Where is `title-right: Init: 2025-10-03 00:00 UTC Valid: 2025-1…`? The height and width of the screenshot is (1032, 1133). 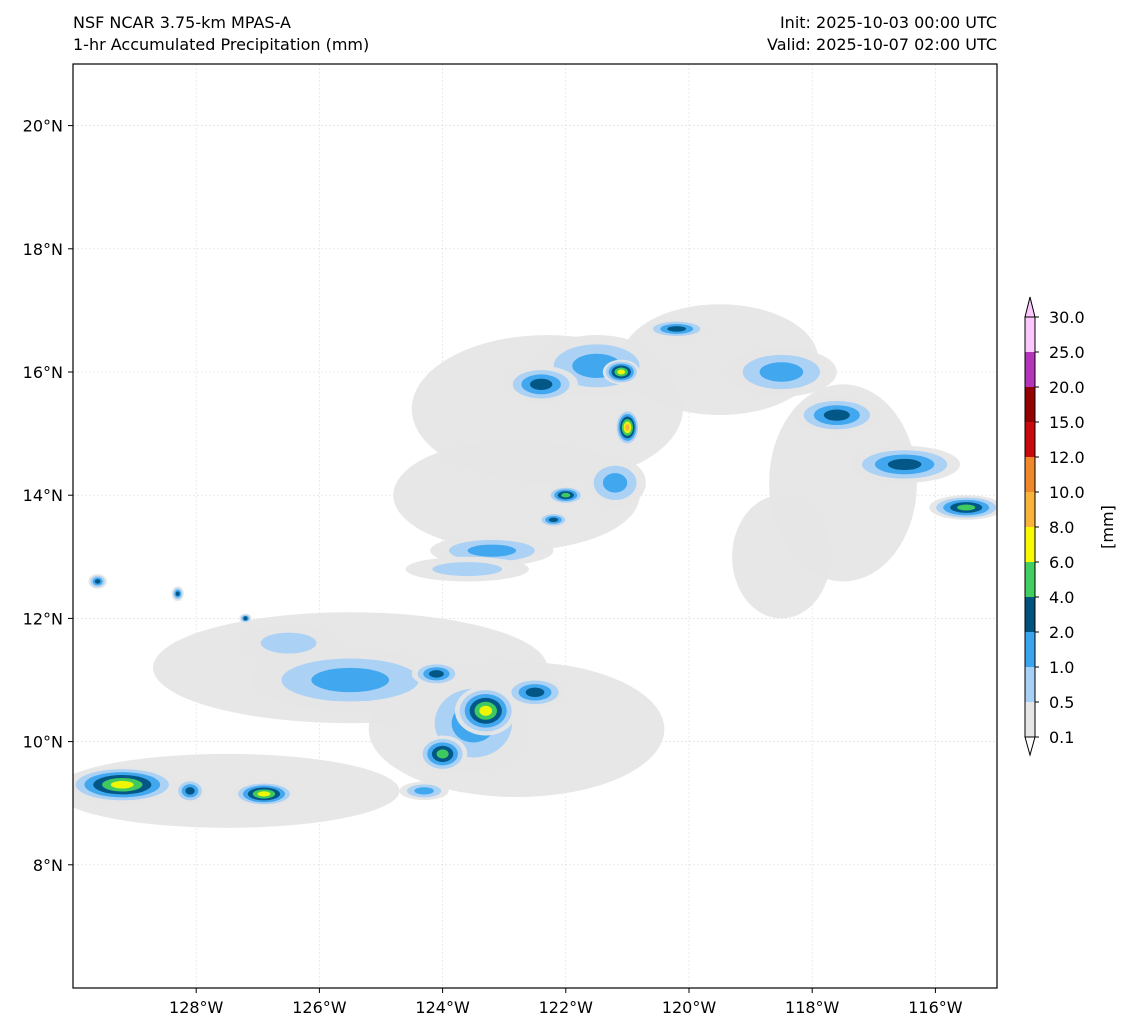 title-right: Init: 2025-10-03 00:00 UTC Valid: 2025-1… is located at coordinates (882, 34).